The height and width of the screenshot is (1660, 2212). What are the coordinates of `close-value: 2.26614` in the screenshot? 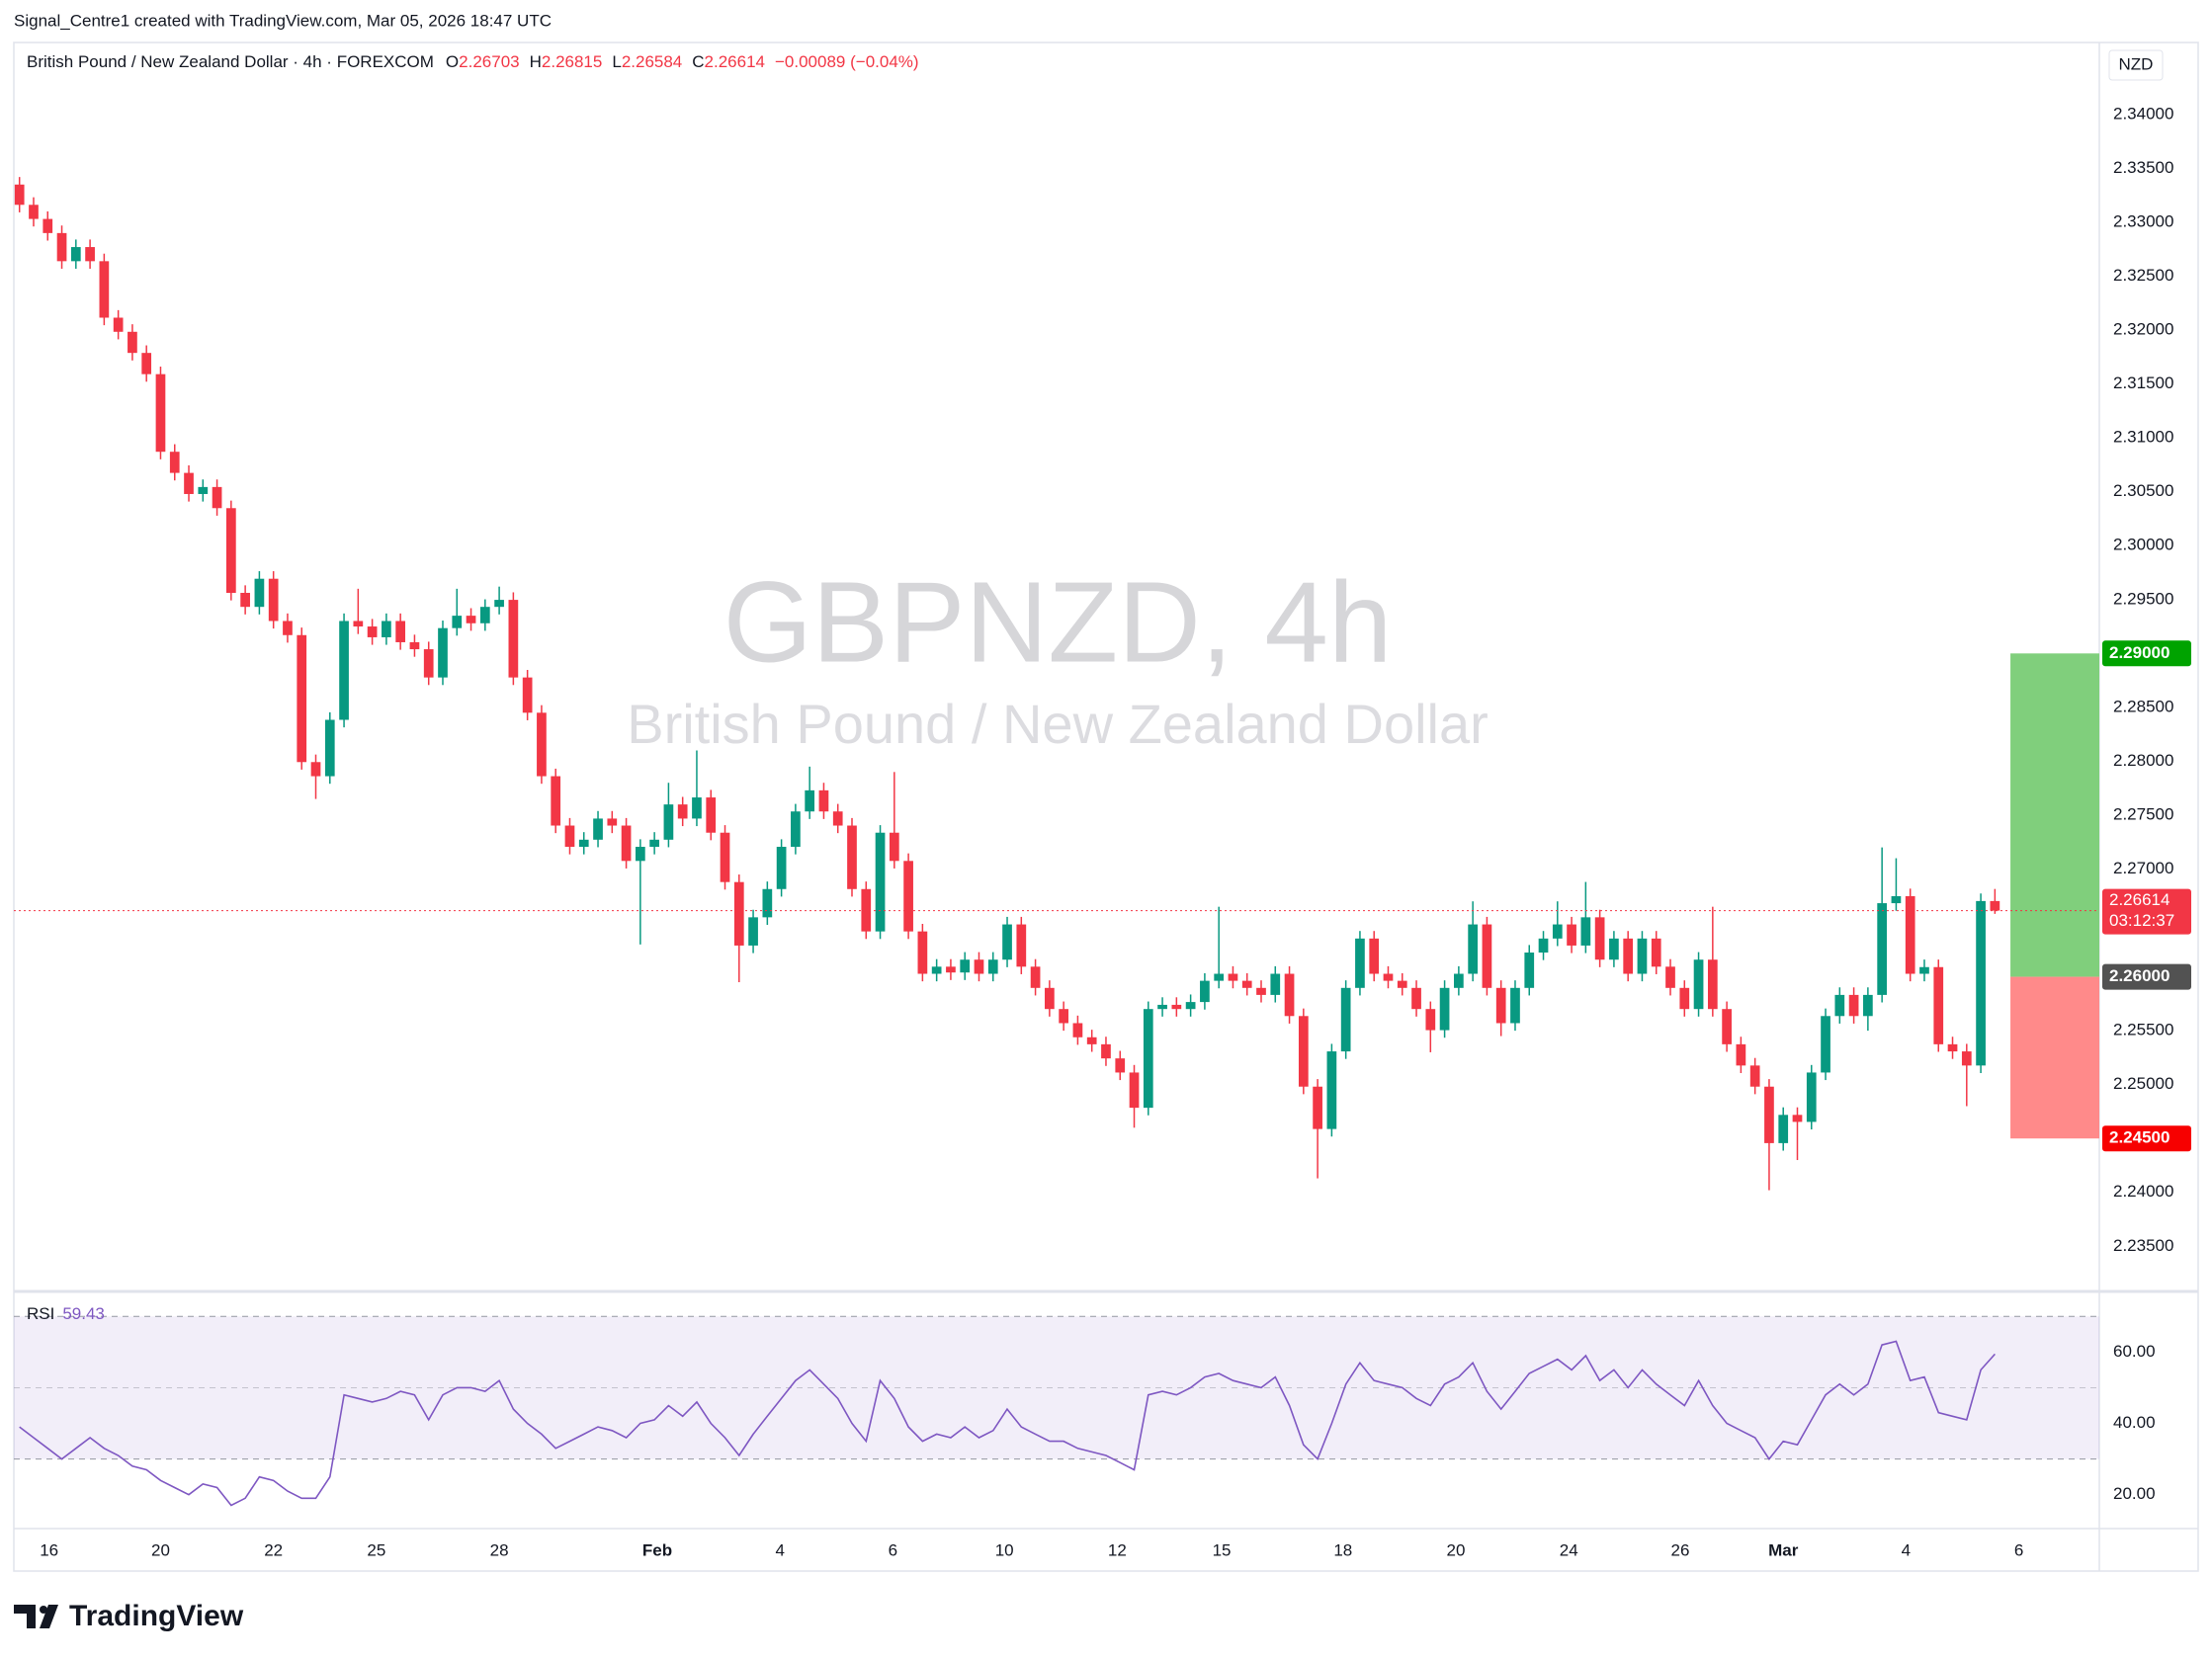 It's located at (735, 61).